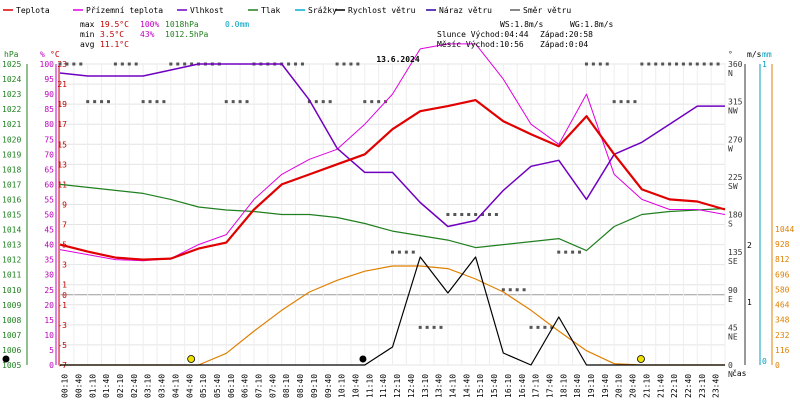 The width and height of the screenshot is (800, 400). Describe the element at coordinates (11, 169) in the screenshot. I see `hpa-tick-label: 1018` at that location.